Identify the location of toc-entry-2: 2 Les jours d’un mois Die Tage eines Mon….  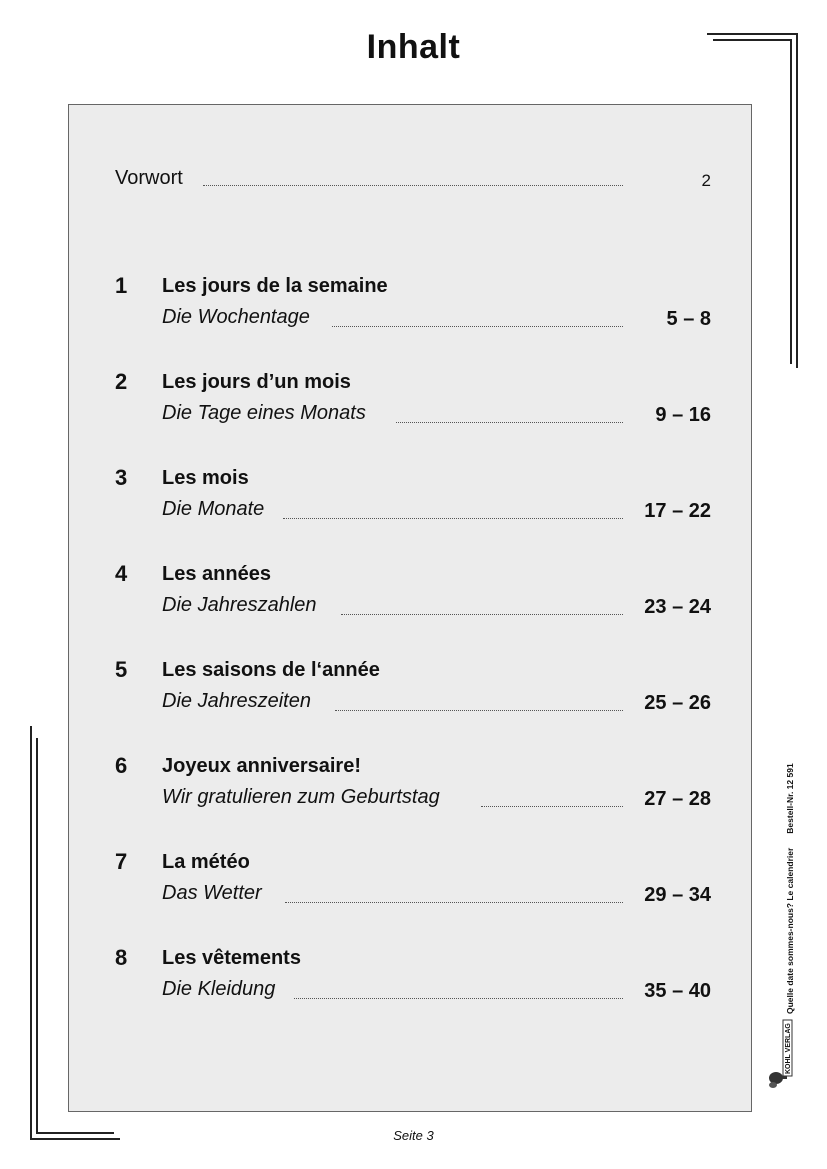
(413, 404).